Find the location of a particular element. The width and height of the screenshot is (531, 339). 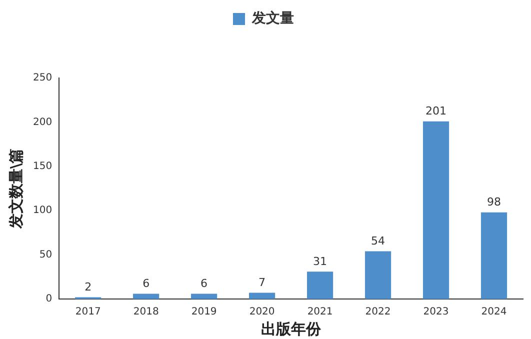

x-tick-label: 2019 is located at coordinates (204, 312).